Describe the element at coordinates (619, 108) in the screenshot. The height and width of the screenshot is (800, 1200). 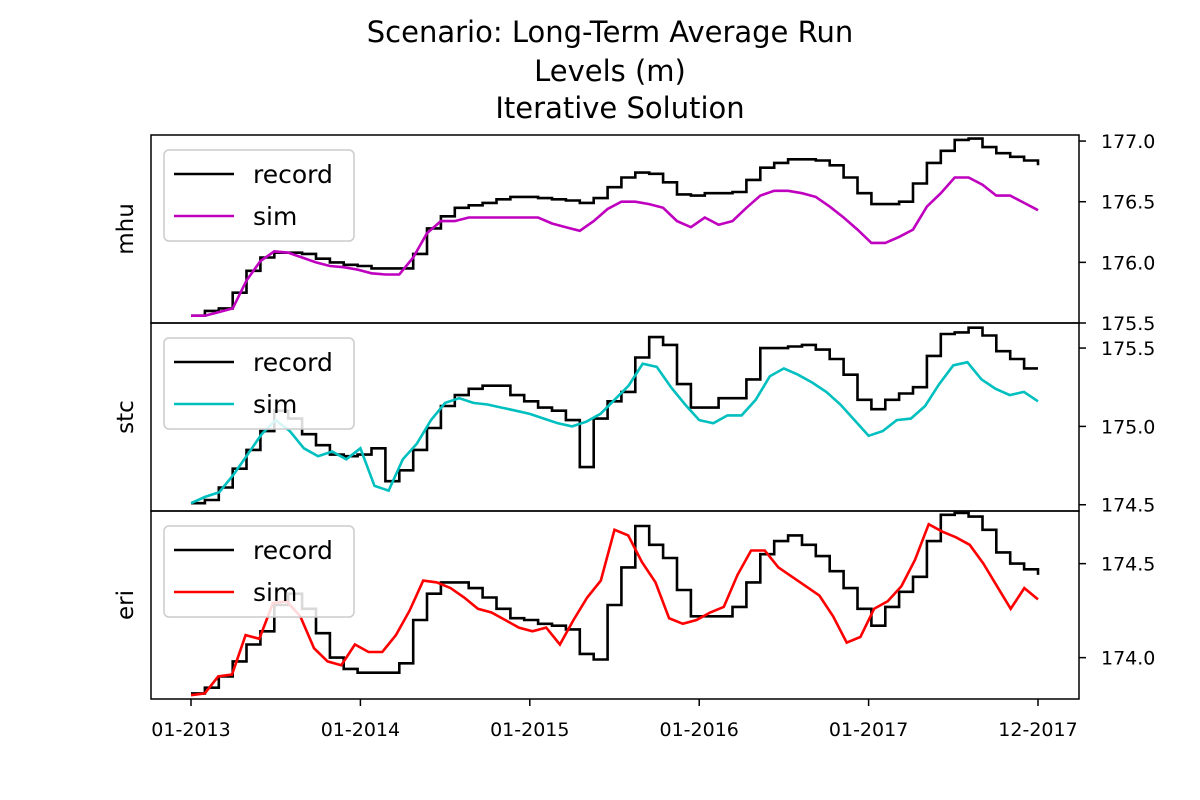
I see `title-line-3: Iterative Solution` at that location.